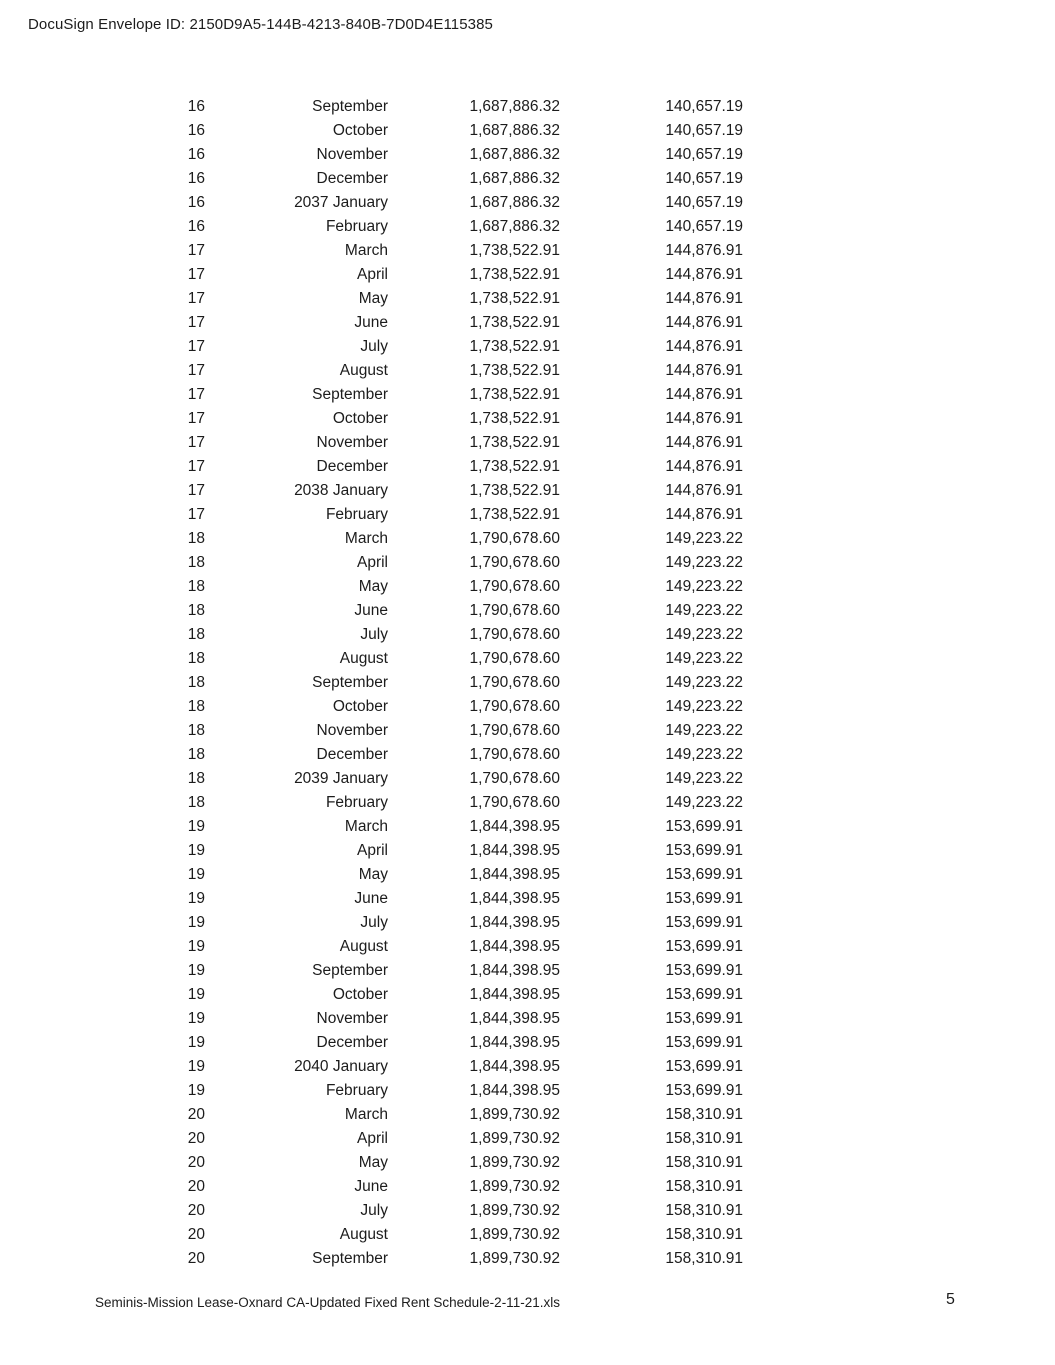 This screenshot has height=1365, width=1055. I want to click on table-row: 16 December 1,687,886.32 140,657.19, so click(371, 179).